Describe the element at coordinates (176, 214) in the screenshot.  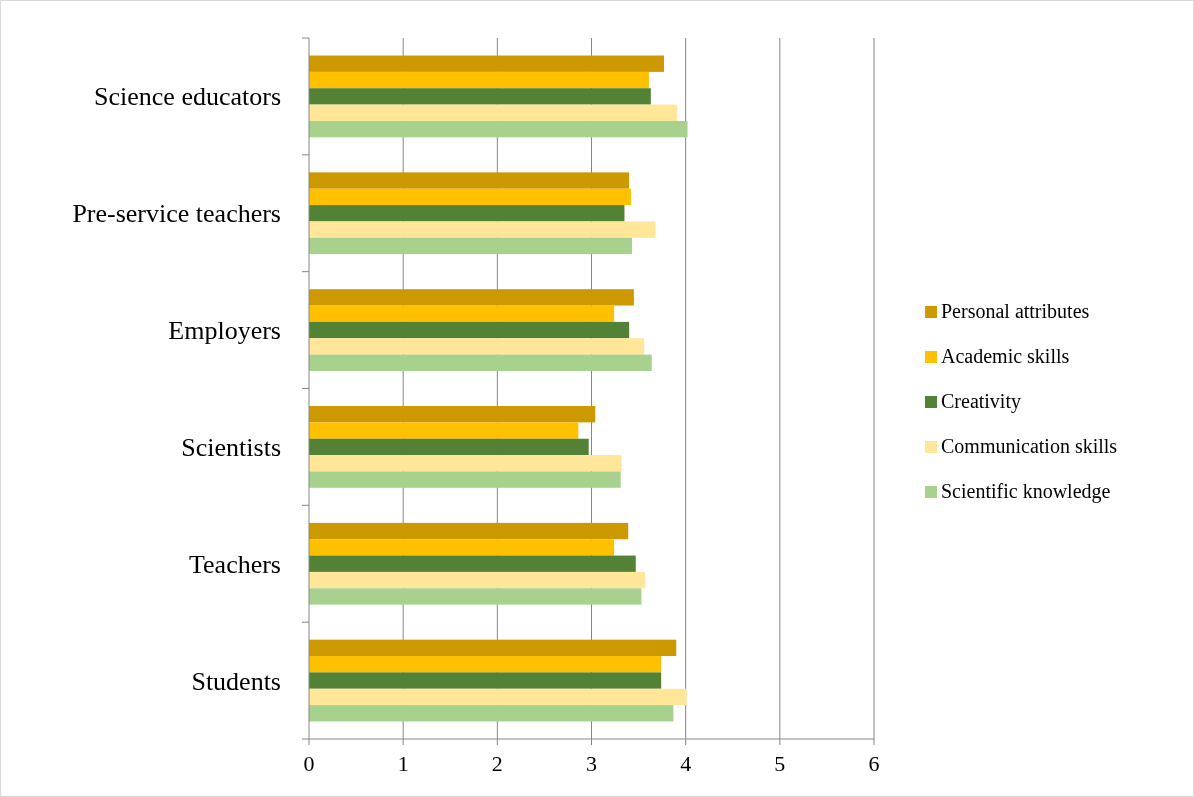
I see `y-tick-label: Pre-service teachers` at that location.